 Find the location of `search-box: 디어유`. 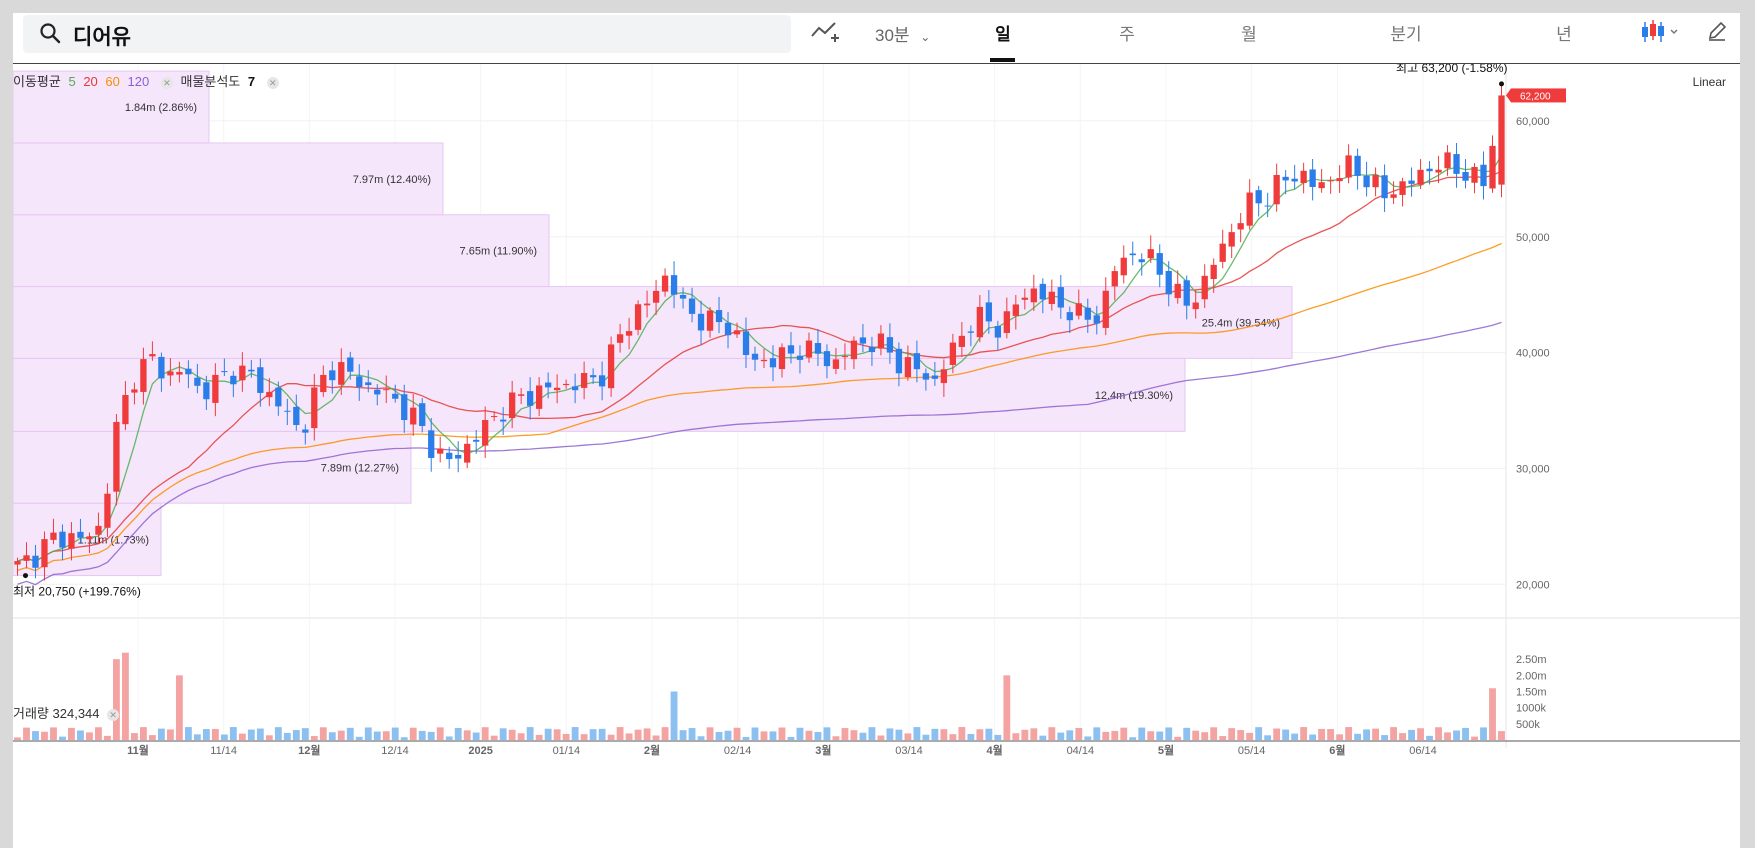

search-box: 디어유 is located at coordinates (407, 34).